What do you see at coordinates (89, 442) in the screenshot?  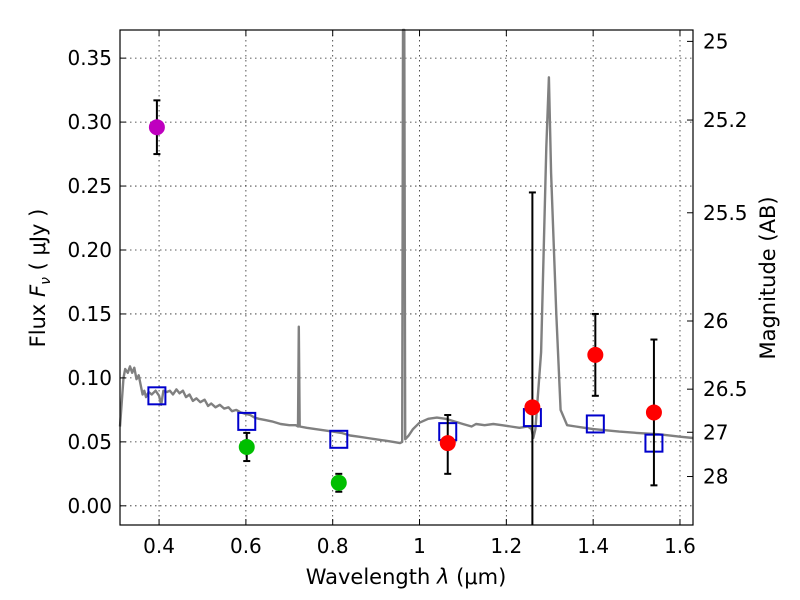 I see `y-tick-label: 0.05` at bounding box center [89, 442].